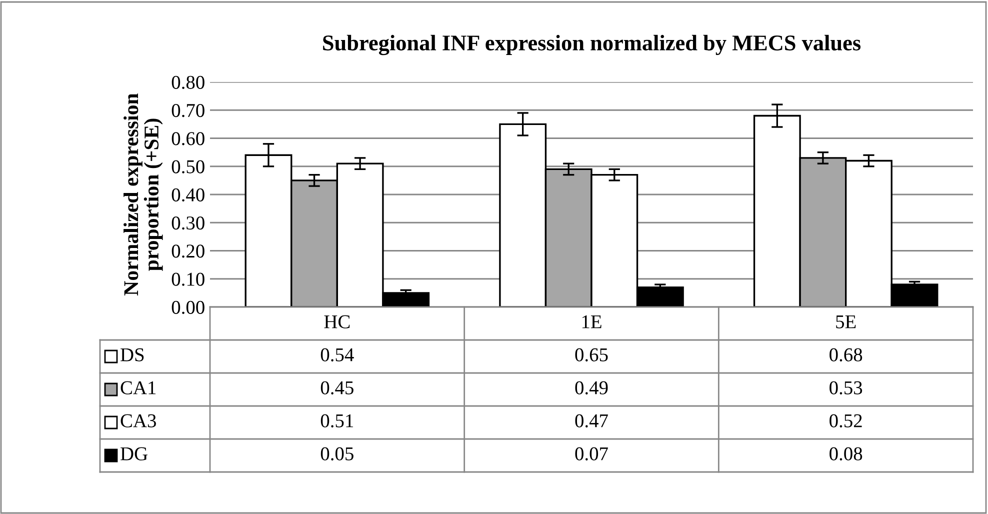 This screenshot has width=988, height=514. Describe the element at coordinates (188, 251) in the screenshot. I see `y-tick-label: 0.20` at that location.